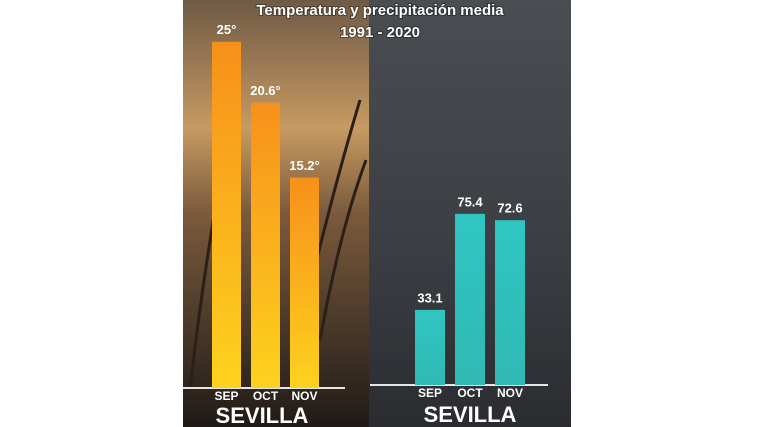 This screenshot has height=427, width=759. What do you see at coordinates (227, 29) in the screenshot?
I see `value-label: 25°` at bounding box center [227, 29].